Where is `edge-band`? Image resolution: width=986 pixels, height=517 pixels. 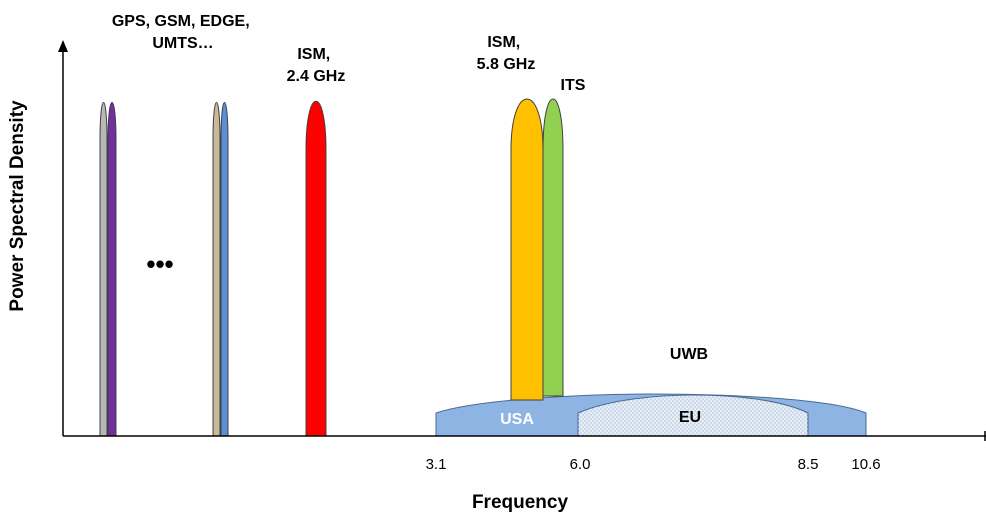
edge-band is located at coordinates (216, 269).